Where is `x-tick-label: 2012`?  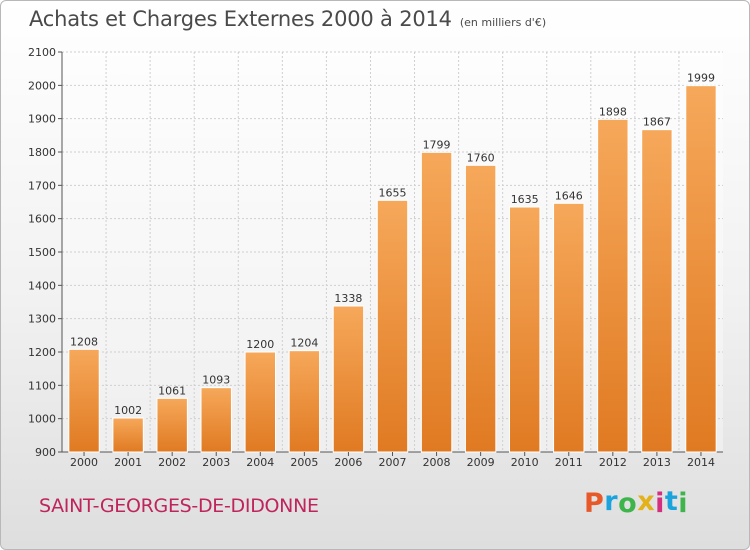
x-tick-label: 2012 is located at coordinates (613, 462).